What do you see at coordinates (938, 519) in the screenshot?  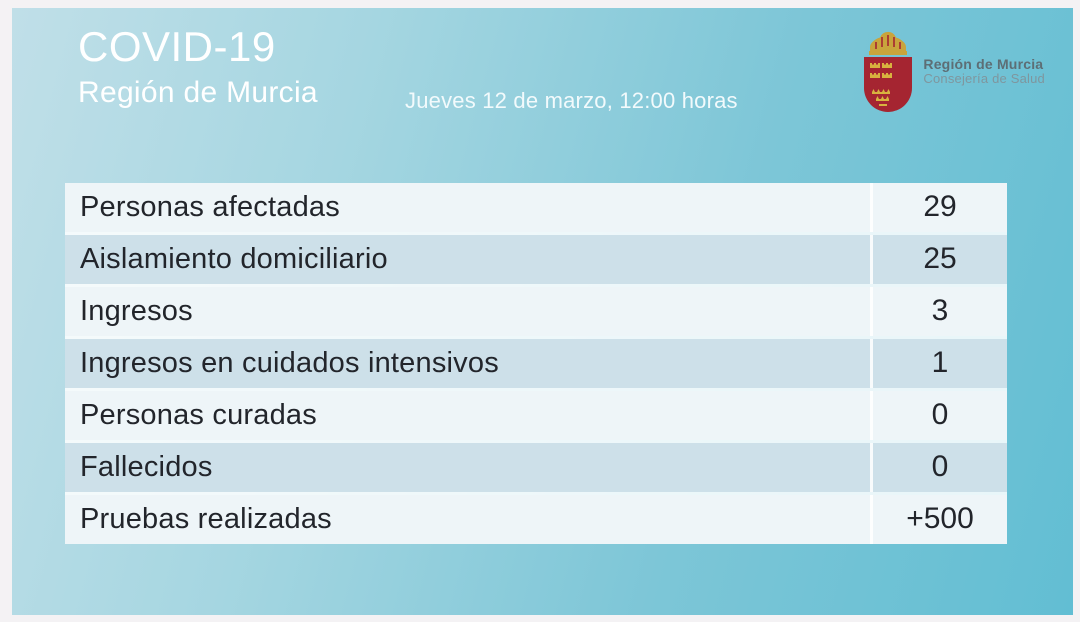 I see `stat-value: +500` at bounding box center [938, 519].